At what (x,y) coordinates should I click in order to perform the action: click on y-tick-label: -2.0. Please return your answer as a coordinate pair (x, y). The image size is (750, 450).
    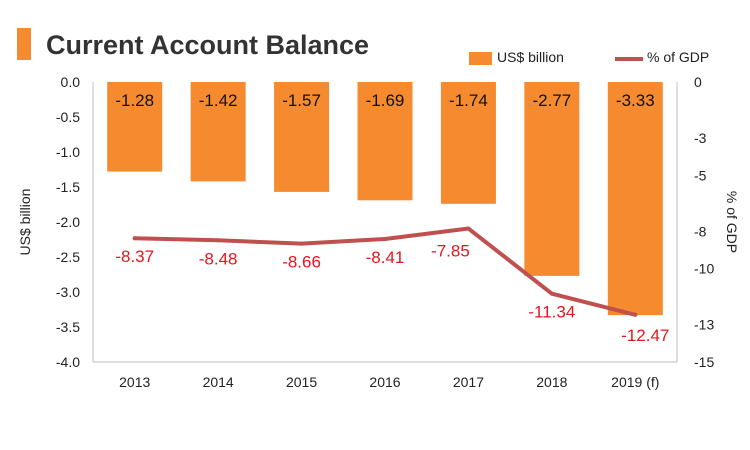
    Looking at the image, I should click on (68, 222).